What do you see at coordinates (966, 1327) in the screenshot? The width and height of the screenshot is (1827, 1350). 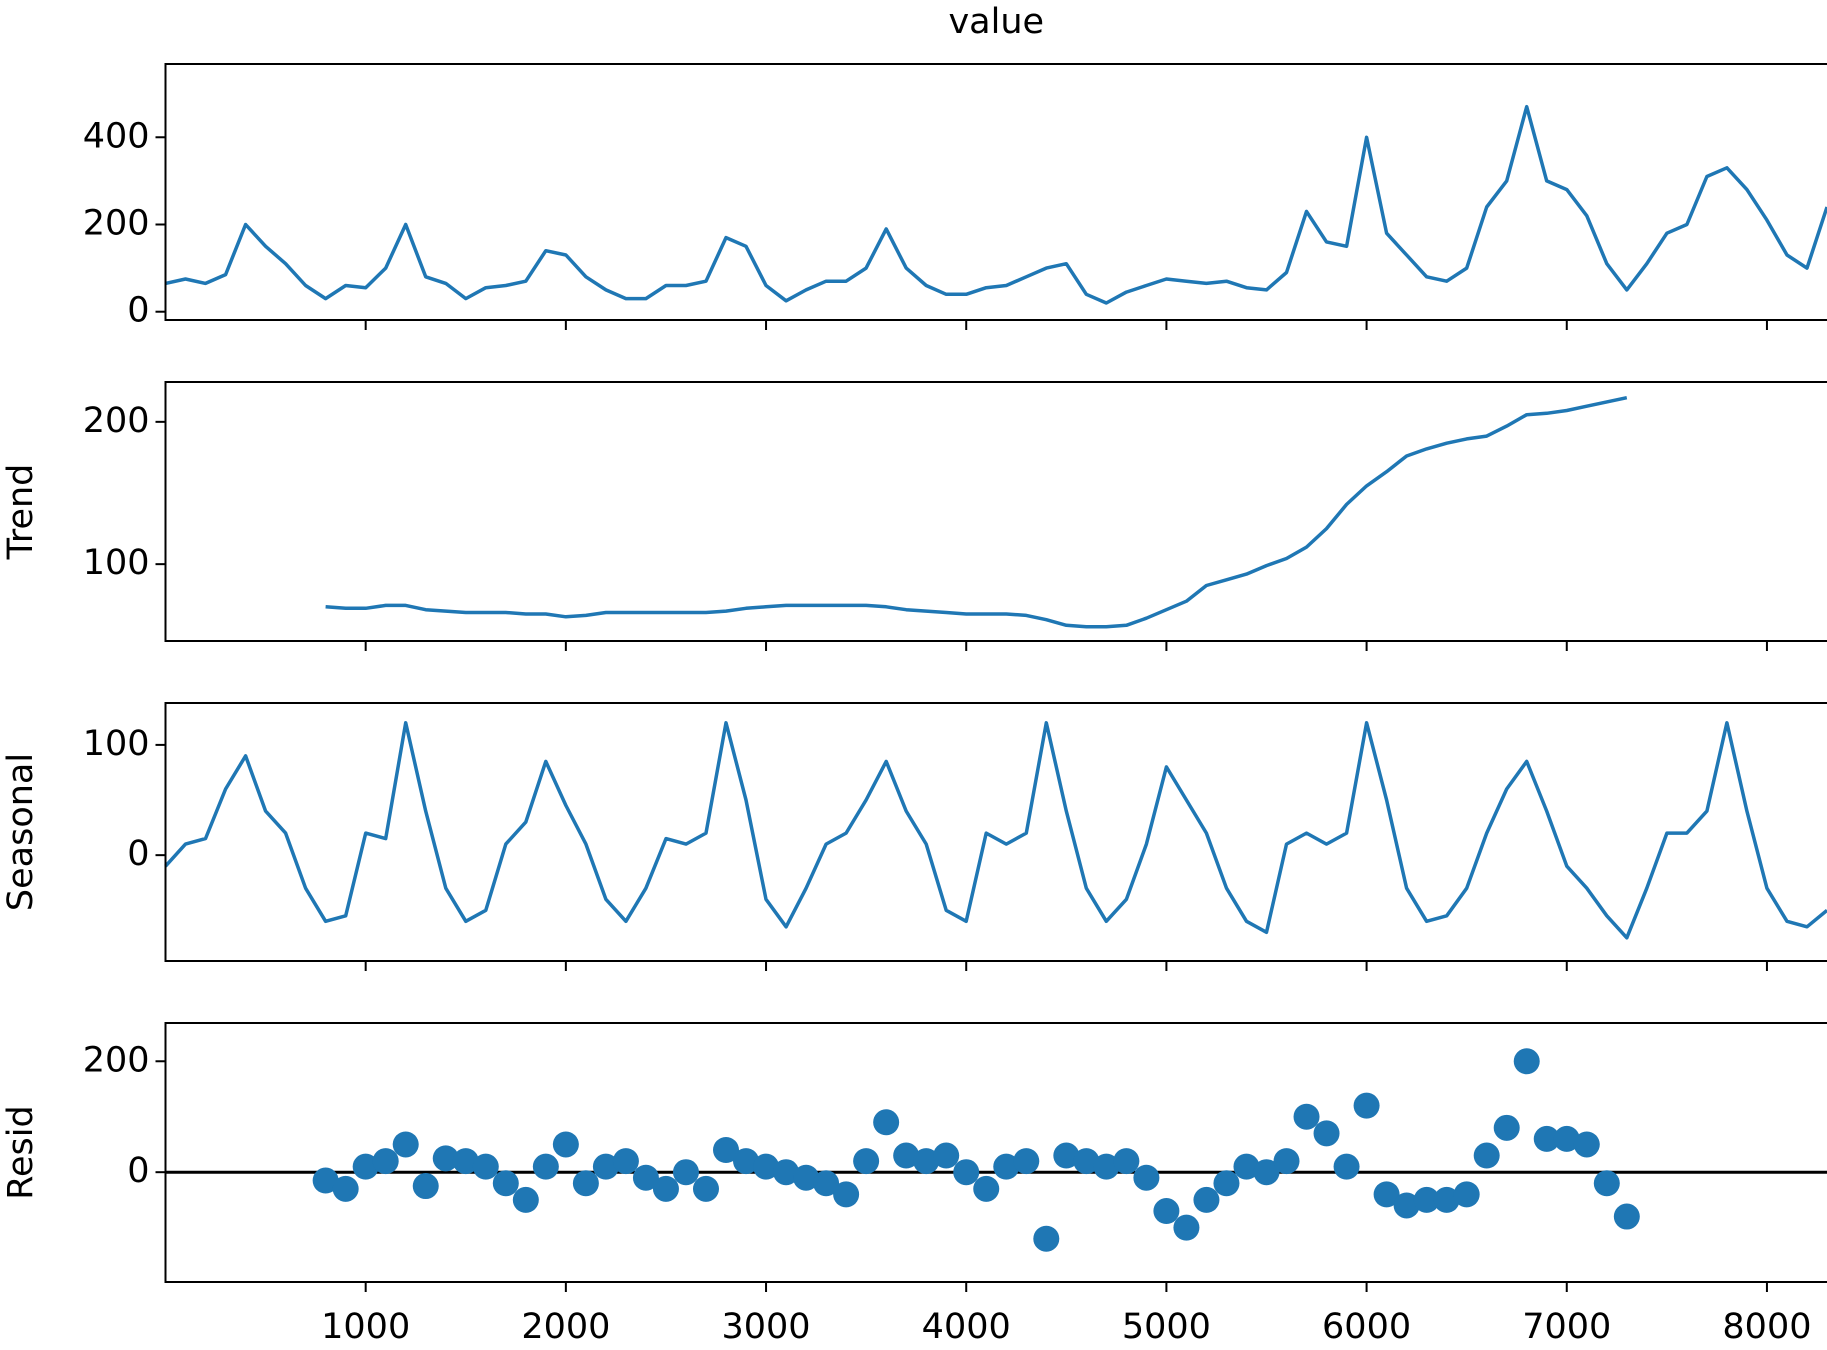 I see `x-tick-label: 4000` at bounding box center [966, 1327].